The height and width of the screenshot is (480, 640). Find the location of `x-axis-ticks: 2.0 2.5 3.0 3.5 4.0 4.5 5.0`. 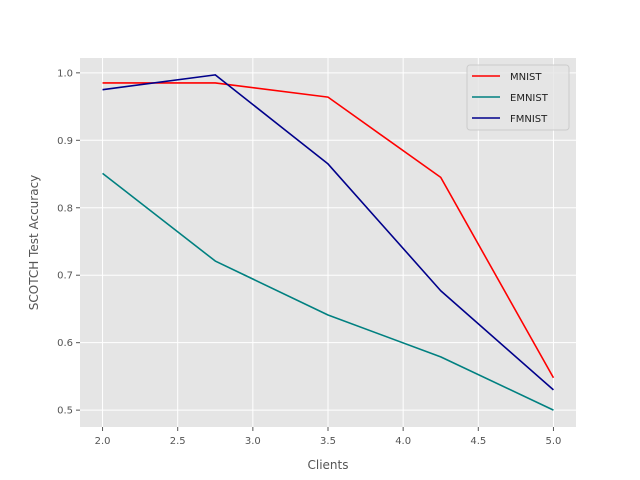

x-axis-ticks: 2.0 2.5 3.0 3.5 4.0 4.5 5.0 is located at coordinates (328, 437).